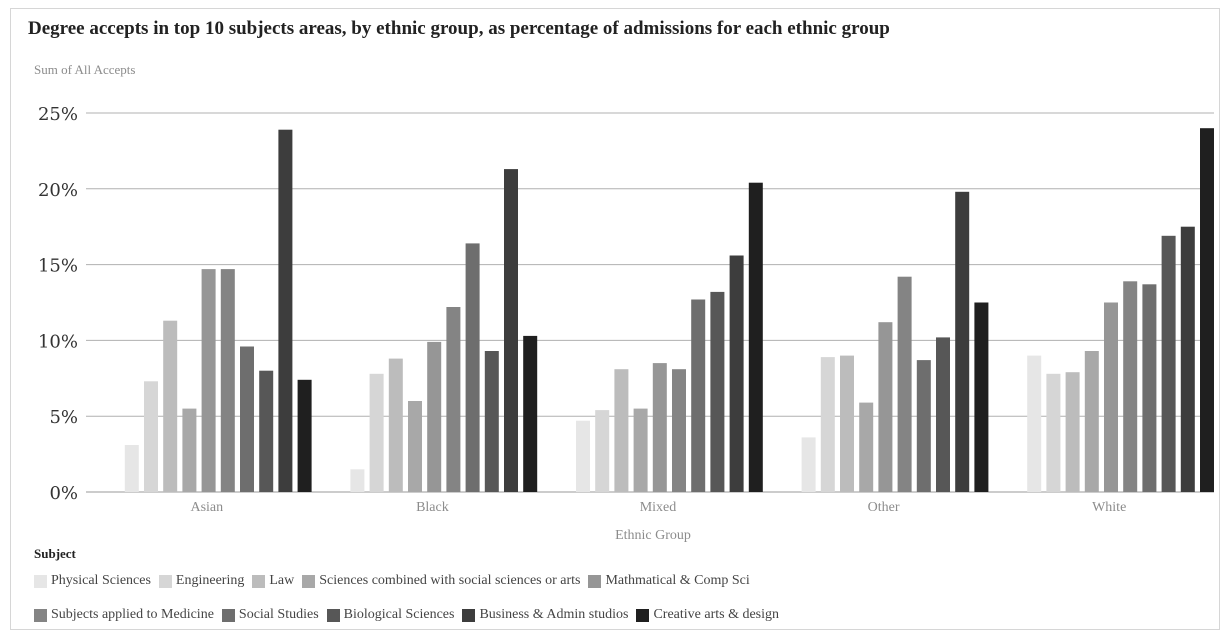 The image size is (1232, 640). Describe the element at coordinates (101, 580) in the screenshot. I see `legend-label: Physical Sciences` at that location.